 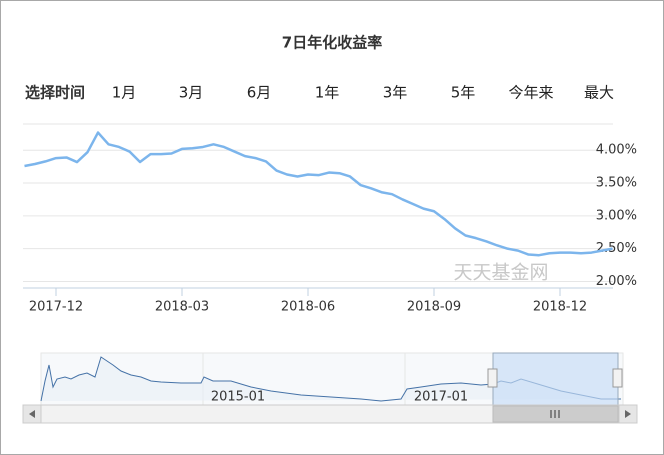 What do you see at coordinates (238, 397) in the screenshot?
I see `navigator-label: 2015-01` at bounding box center [238, 397].